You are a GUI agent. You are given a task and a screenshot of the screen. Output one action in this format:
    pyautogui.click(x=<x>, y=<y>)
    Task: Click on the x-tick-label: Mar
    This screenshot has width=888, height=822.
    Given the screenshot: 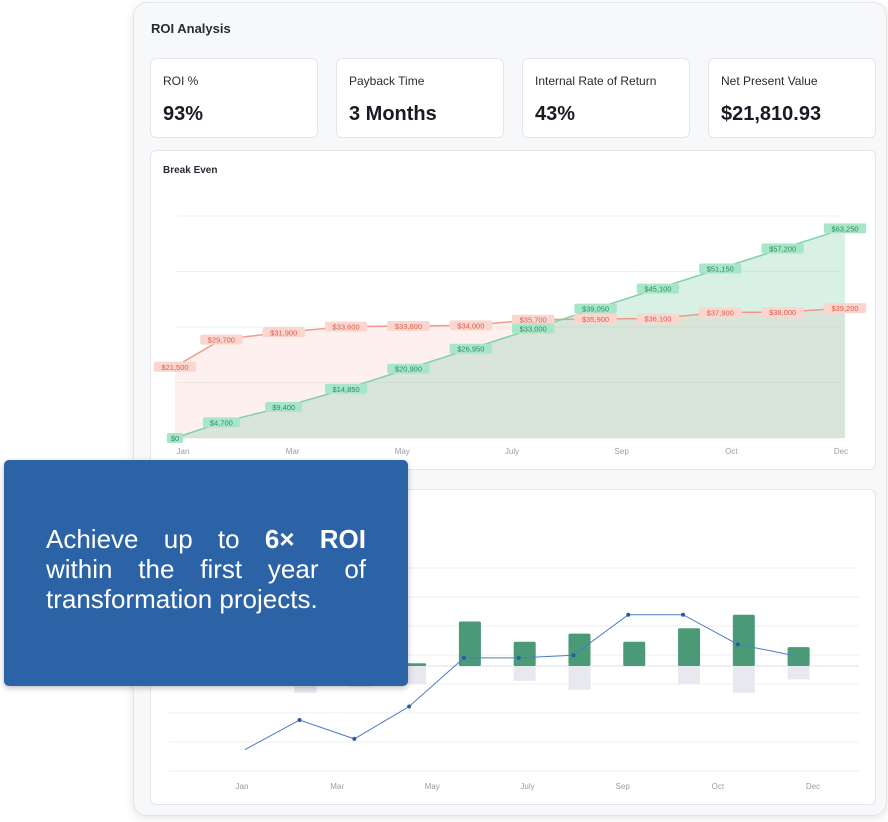 What is the action you would take?
    pyautogui.click(x=337, y=786)
    